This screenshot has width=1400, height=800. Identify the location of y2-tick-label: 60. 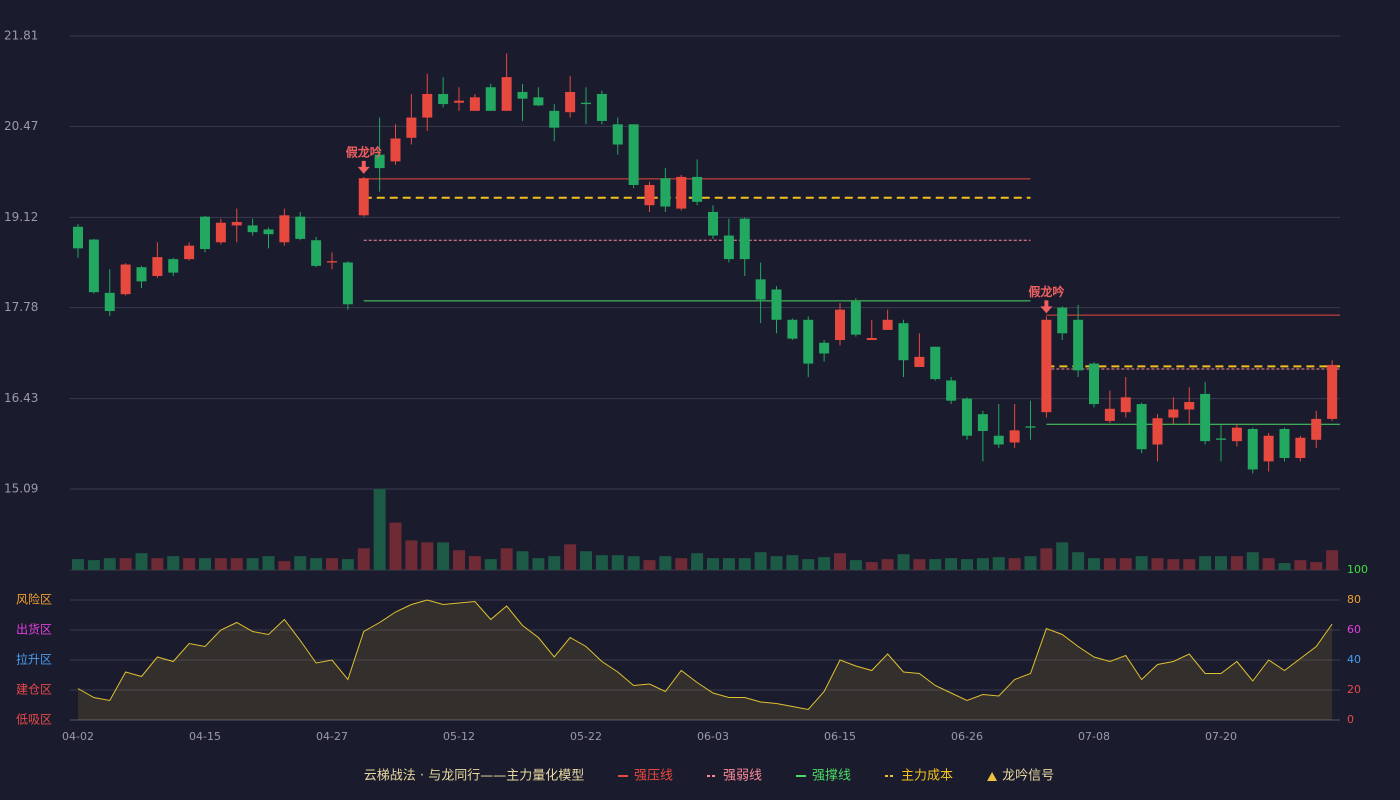
(1354, 629).